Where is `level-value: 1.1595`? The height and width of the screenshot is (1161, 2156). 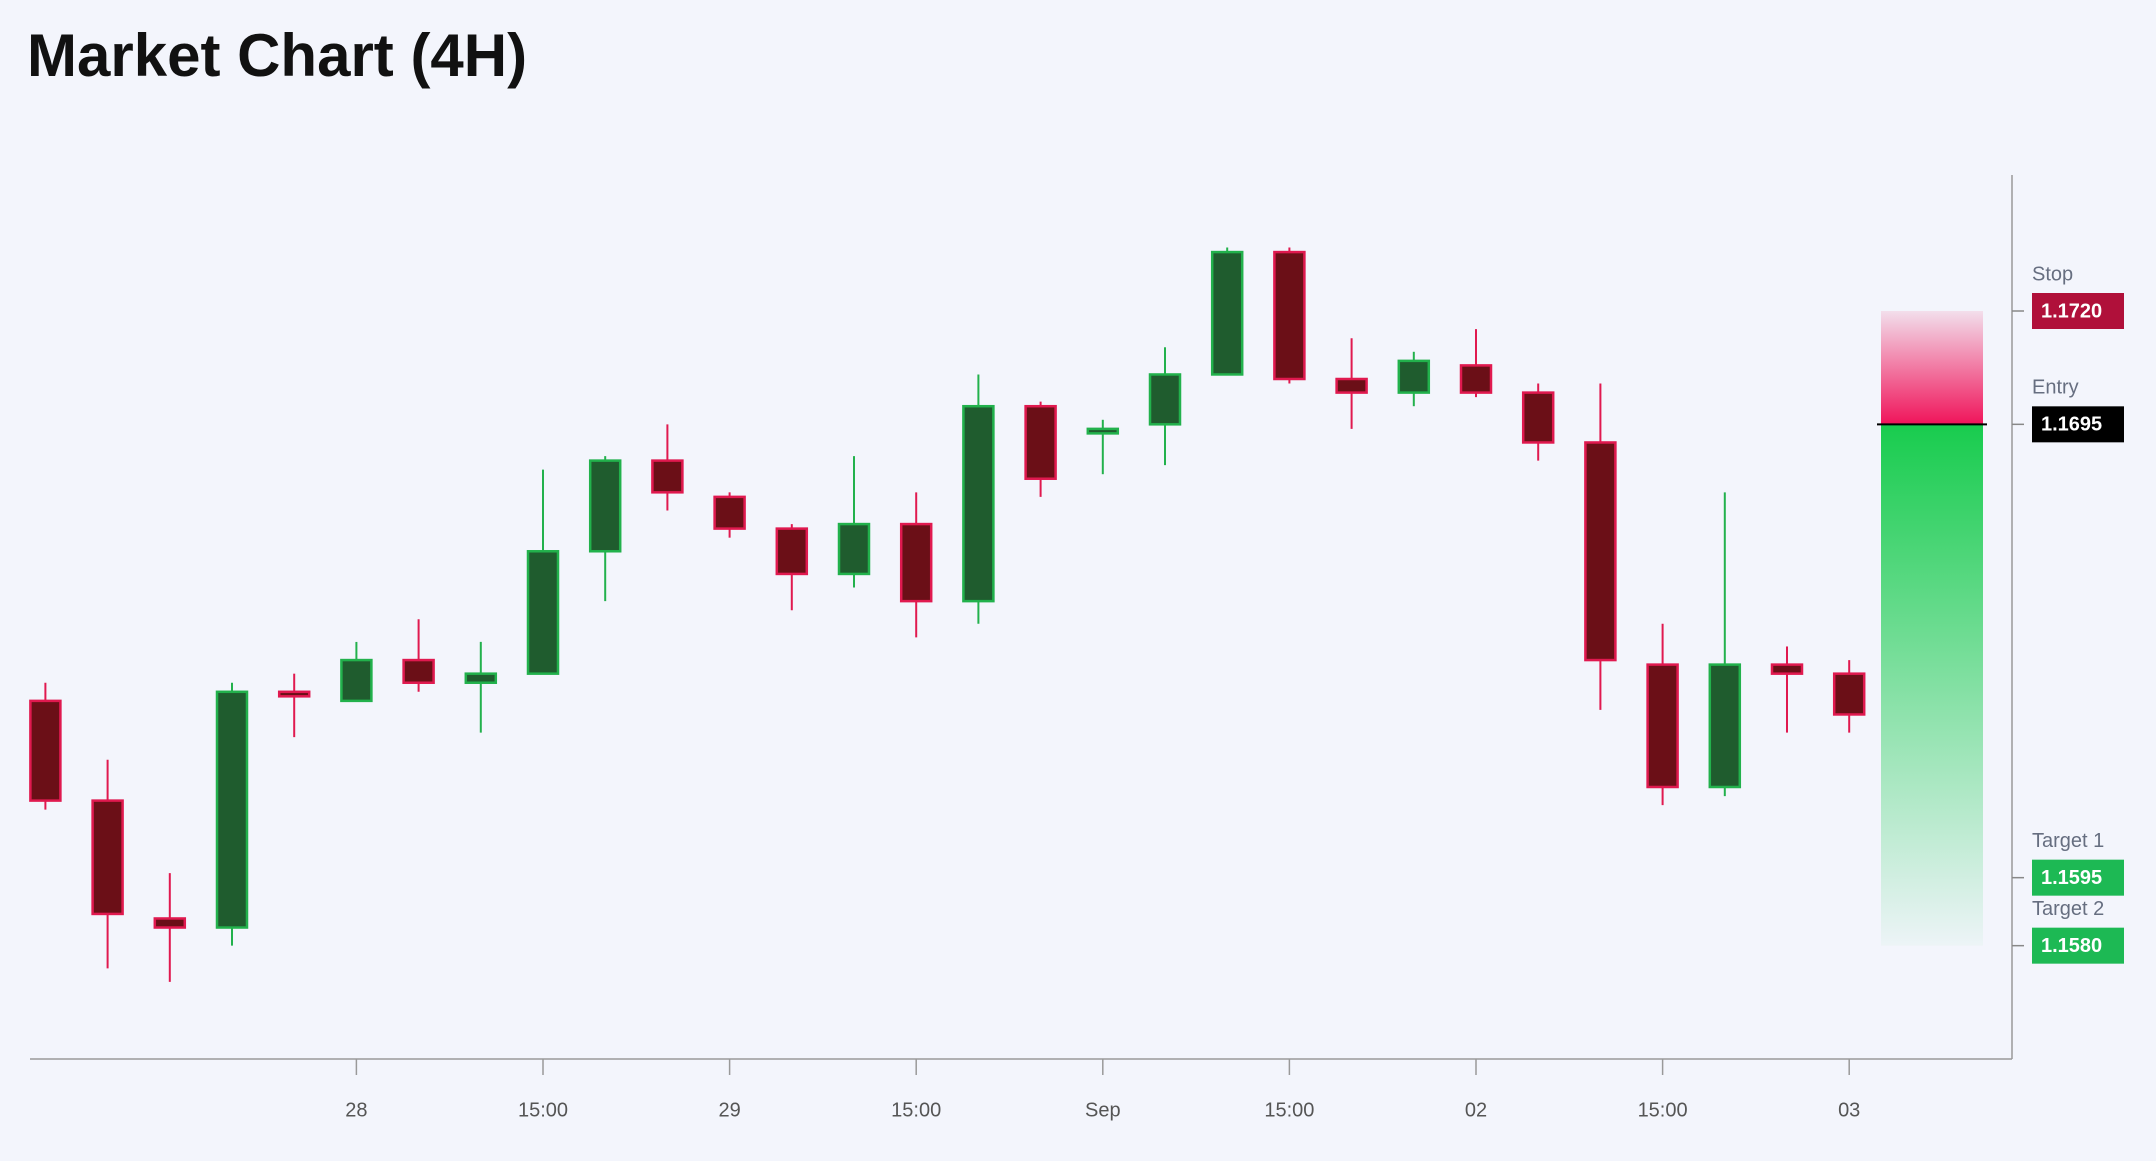
level-value: 1.1595 is located at coordinates (2071, 878).